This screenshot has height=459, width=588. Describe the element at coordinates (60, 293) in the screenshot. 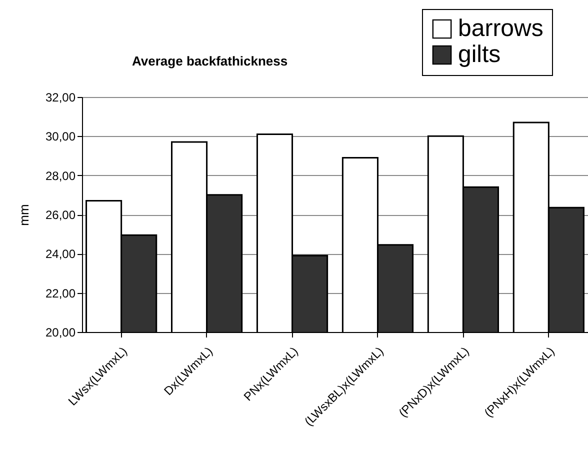

I see `y-tick-label: 22,00` at that location.